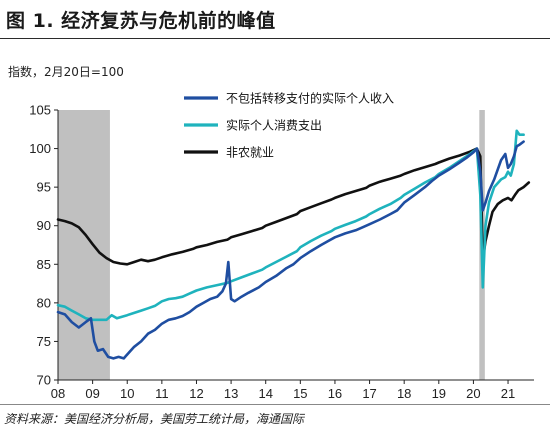 The width and height of the screenshot is (550, 439). I want to click on y-tick-label: 95, so click(44, 187).